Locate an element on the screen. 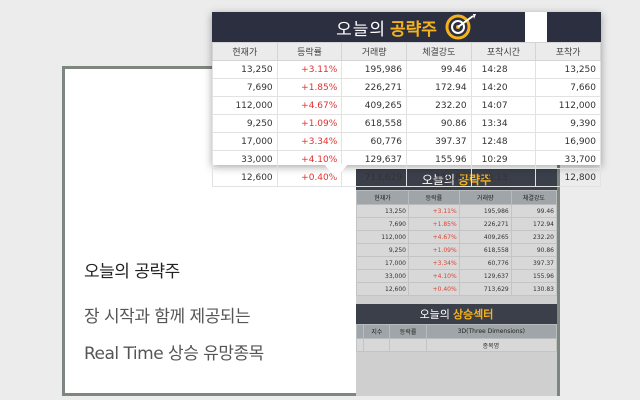 This screenshot has width=640, height=400. background-table-cell: 9,250 is located at coordinates (382, 250).